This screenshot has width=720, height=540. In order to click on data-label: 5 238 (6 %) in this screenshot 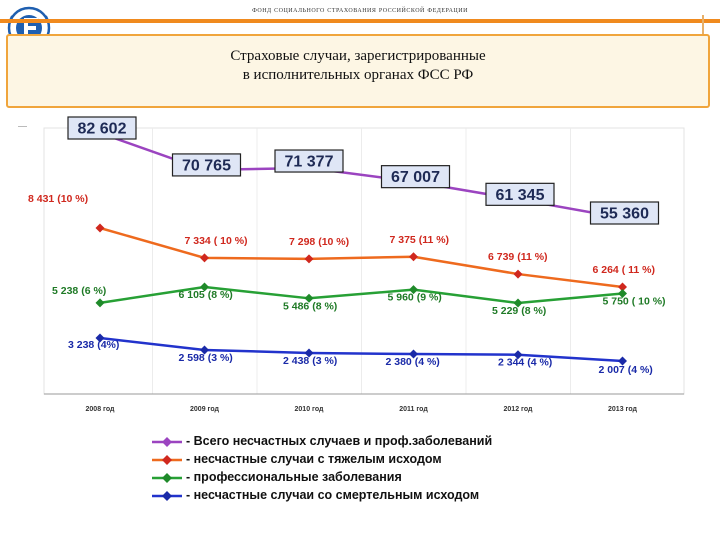, I will do `click(79, 291)`.